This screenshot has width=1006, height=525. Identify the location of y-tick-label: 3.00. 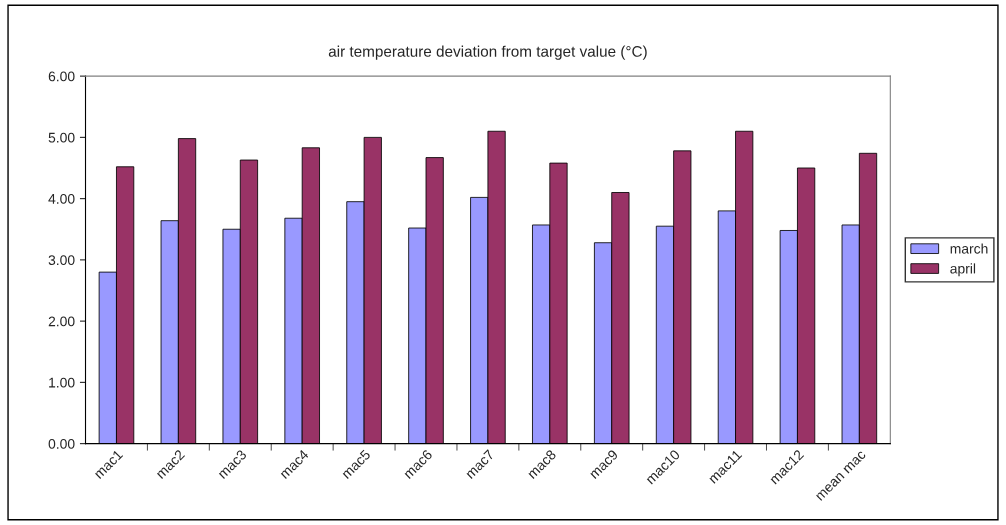
(61, 260).